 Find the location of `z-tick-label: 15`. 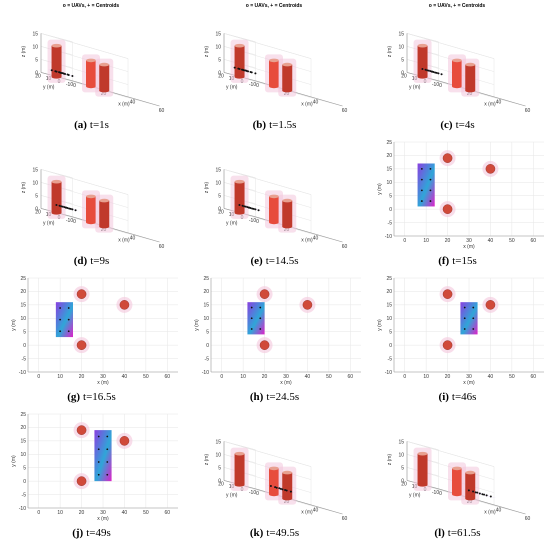

z-tick-label: 15 is located at coordinates (218, 442).